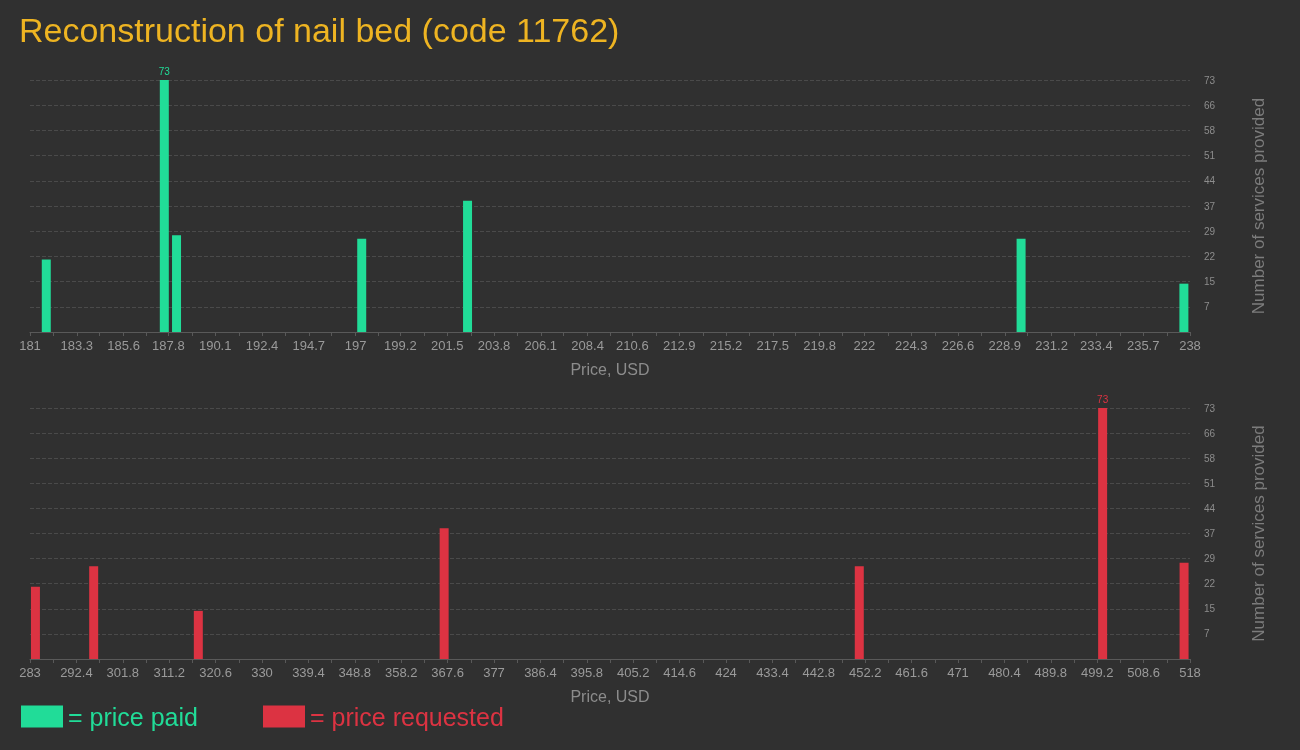 This screenshot has width=1300, height=750. What do you see at coordinates (911, 672) in the screenshot?
I see `x-tick-label: 461.6` at bounding box center [911, 672].